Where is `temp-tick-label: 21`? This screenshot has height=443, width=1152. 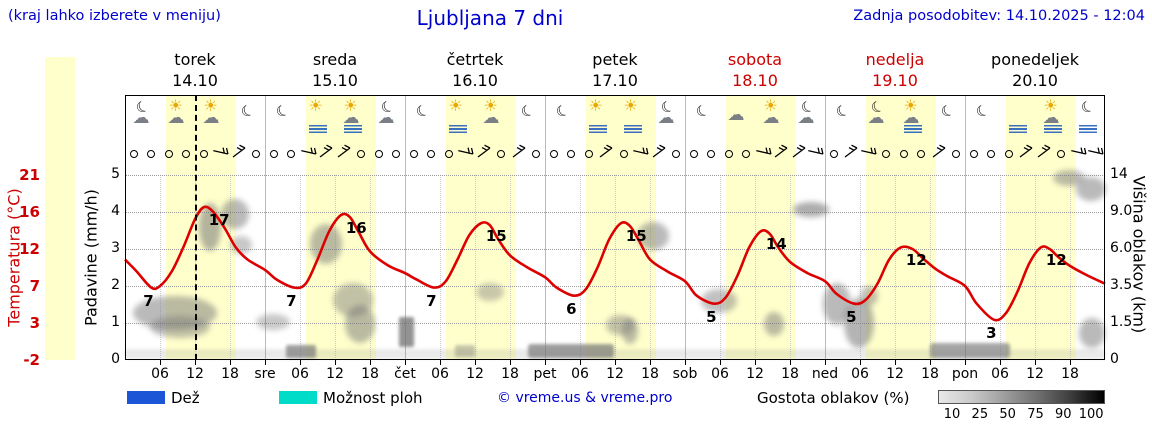
temp-tick-label: 21 is located at coordinates (29, 175).